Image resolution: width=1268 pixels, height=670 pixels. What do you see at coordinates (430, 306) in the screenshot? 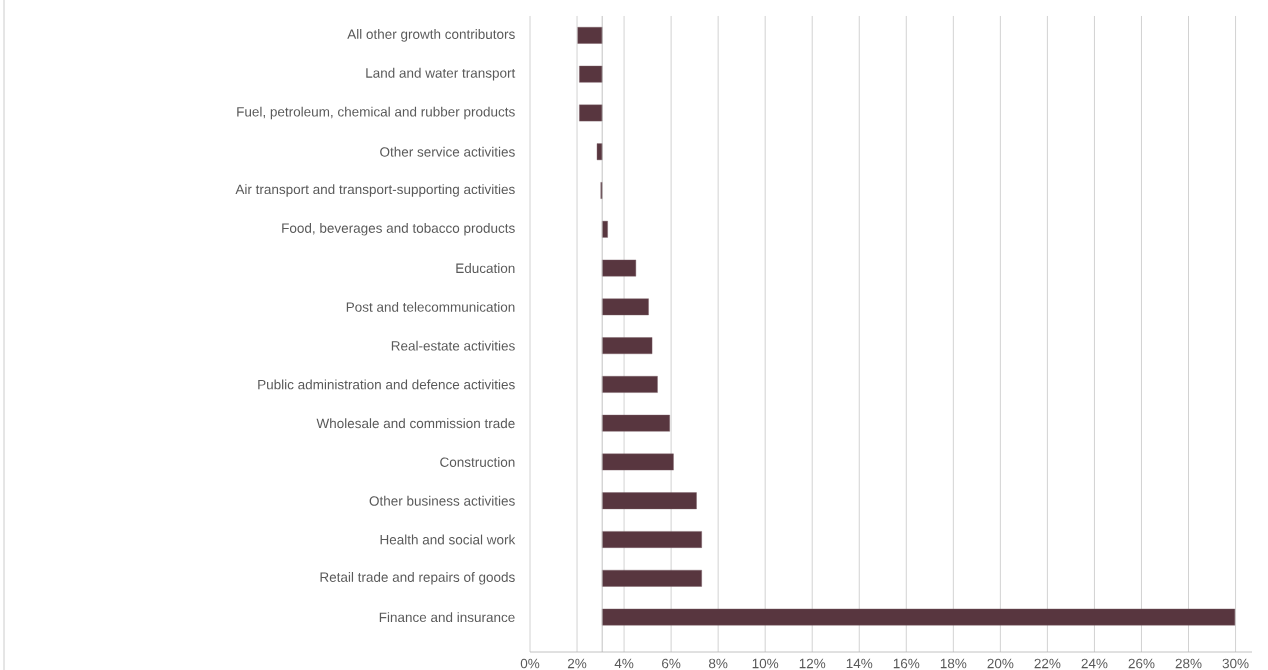
I see `y-tick-label: Post and telecommunication` at bounding box center [430, 306].